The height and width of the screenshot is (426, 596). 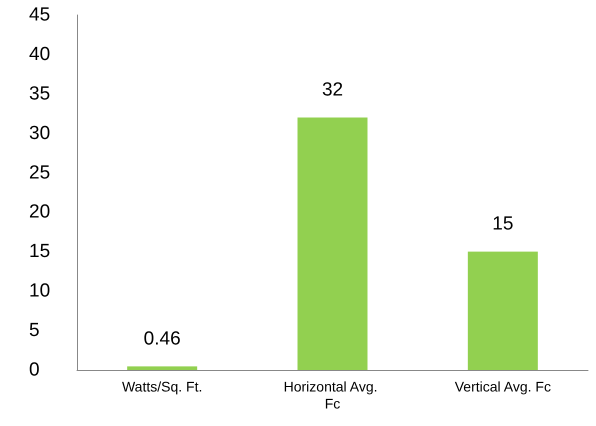 I want to click on x-tick-label: Vertical Avg. Fc, so click(x=502, y=386).